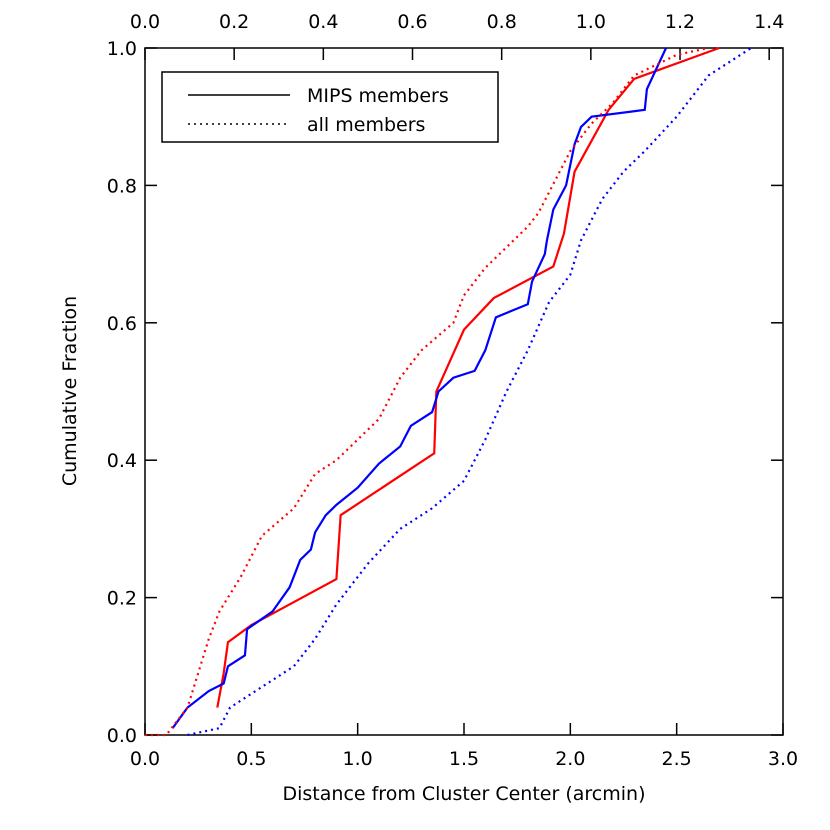  What do you see at coordinates (378, 96) in the screenshot?
I see `legend-label: MIPS members` at bounding box center [378, 96].